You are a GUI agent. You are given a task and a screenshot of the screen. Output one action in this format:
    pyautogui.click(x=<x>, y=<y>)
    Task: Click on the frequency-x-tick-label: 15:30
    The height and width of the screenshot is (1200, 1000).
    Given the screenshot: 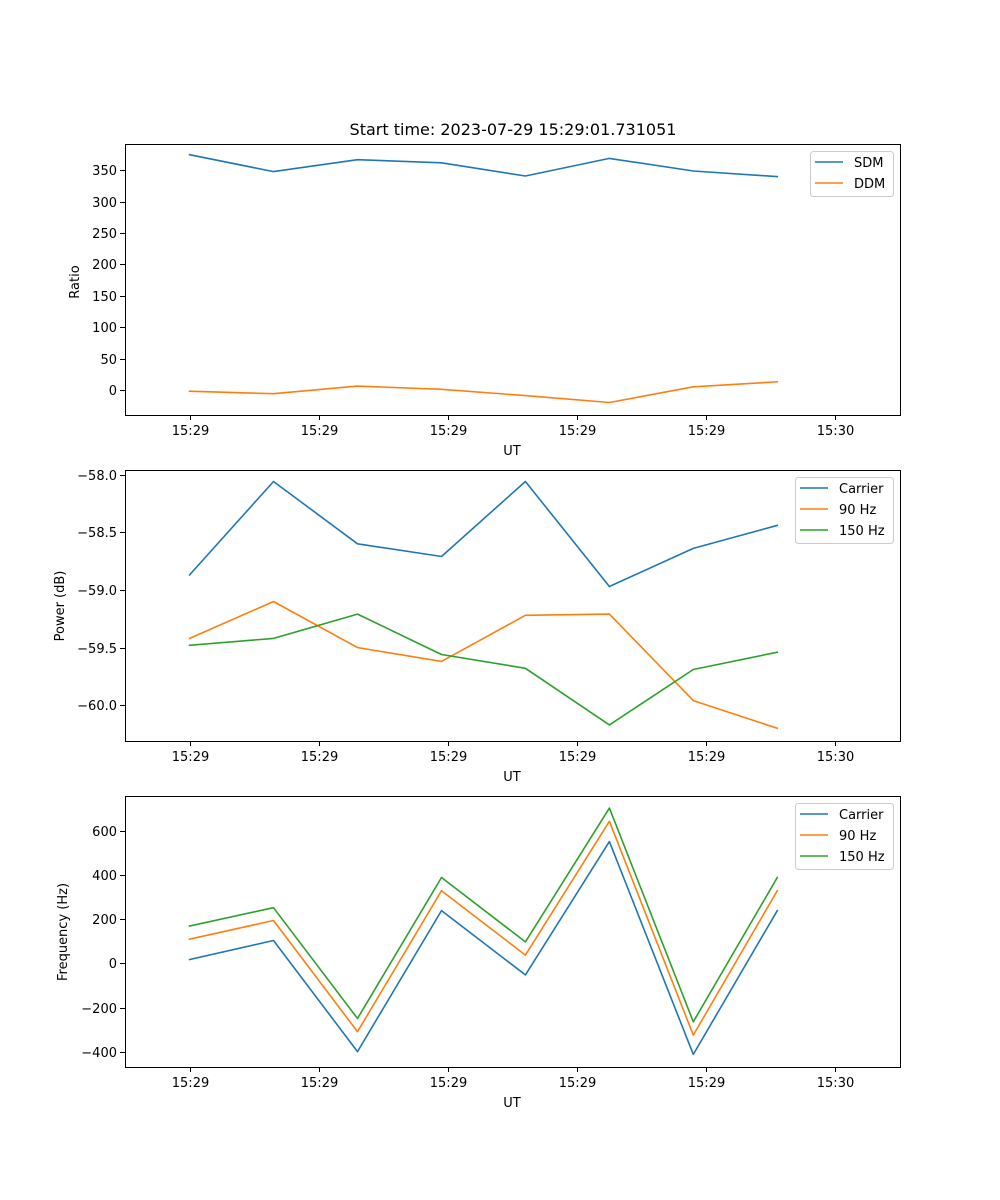 What is the action you would take?
    pyautogui.click(x=835, y=1083)
    